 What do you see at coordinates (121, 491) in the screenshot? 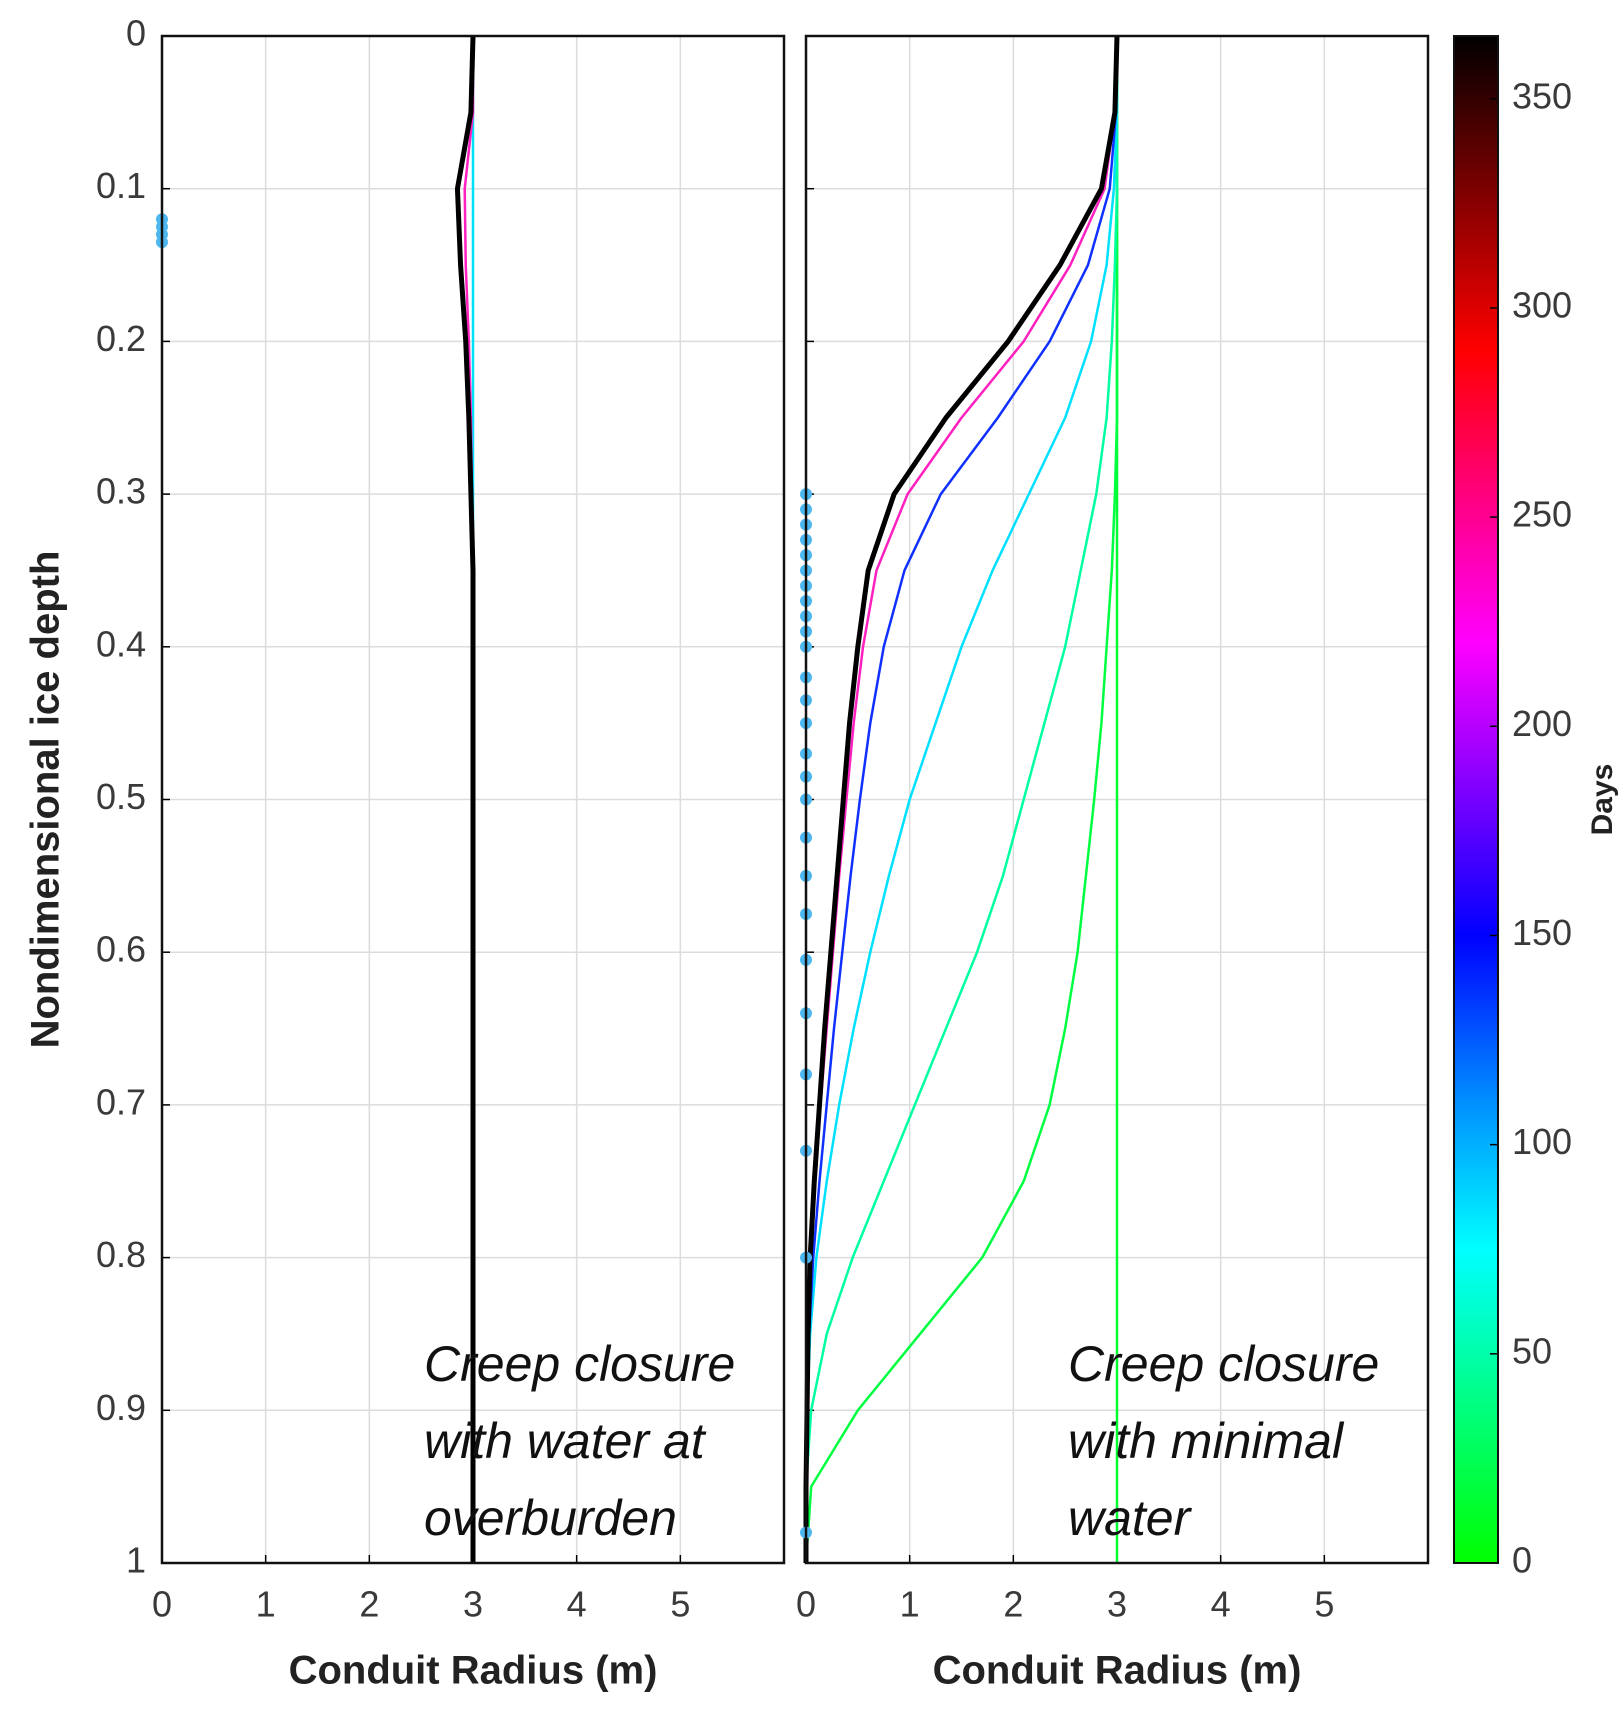
I see `y-tick-label: 0.3` at bounding box center [121, 491].